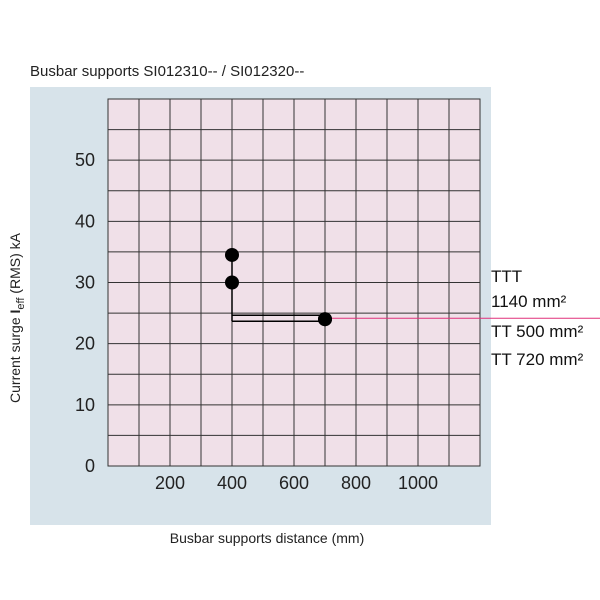 This screenshot has width=600, height=600. Describe the element at coordinates (85, 160) in the screenshot. I see `y-tick-label: 50` at that location.